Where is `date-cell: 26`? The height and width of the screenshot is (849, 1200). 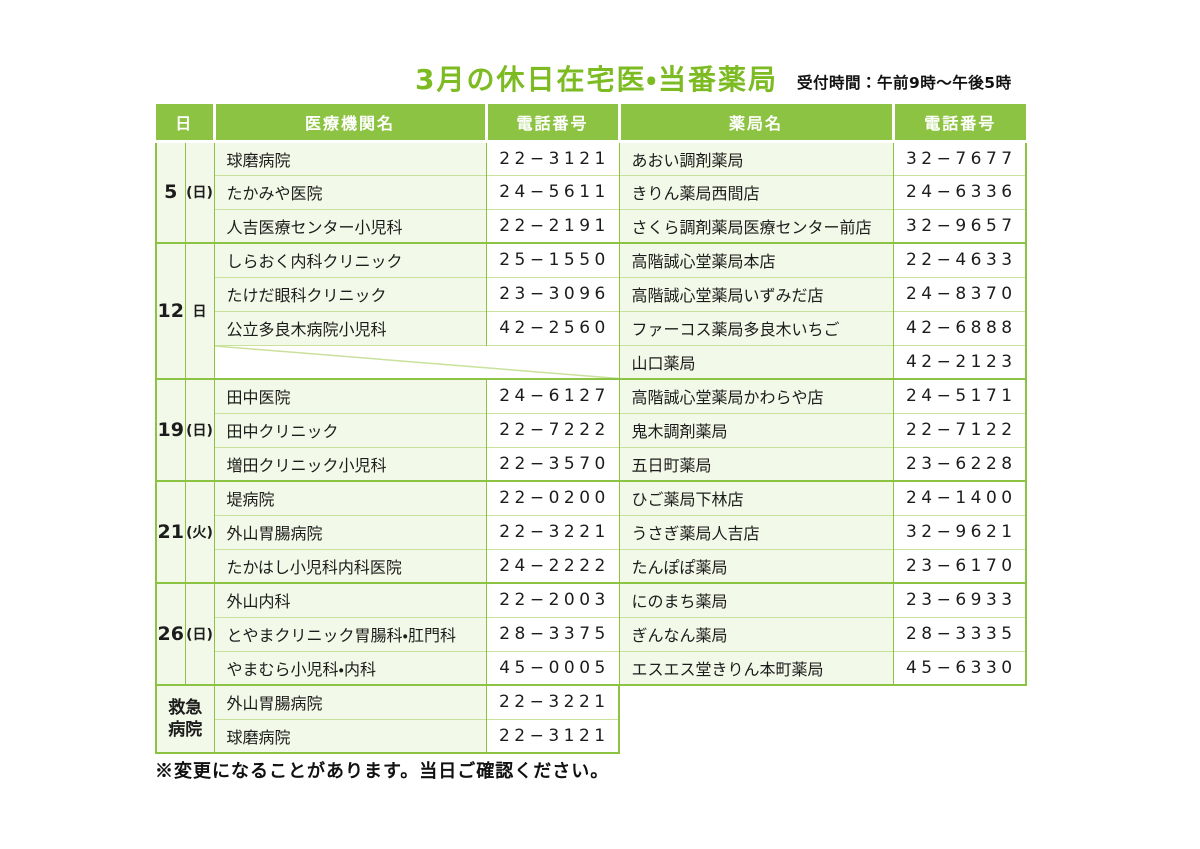
date-cell: 26 is located at coordinates (170, 633).